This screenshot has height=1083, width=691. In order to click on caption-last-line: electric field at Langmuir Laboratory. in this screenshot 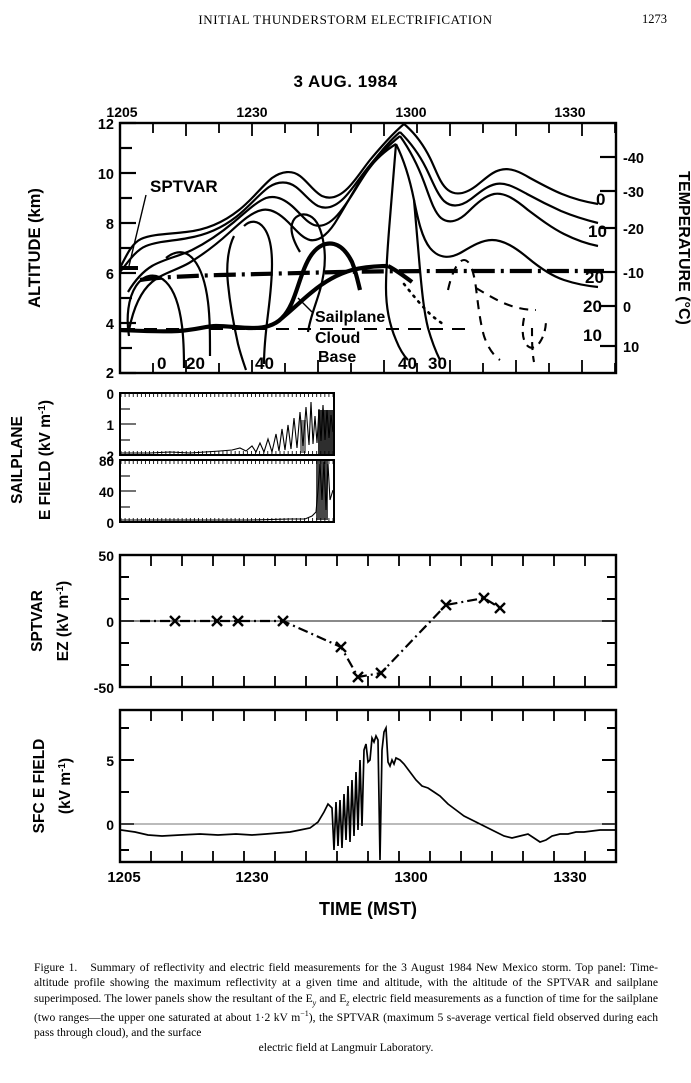, I will do `click(346, 1048)`.